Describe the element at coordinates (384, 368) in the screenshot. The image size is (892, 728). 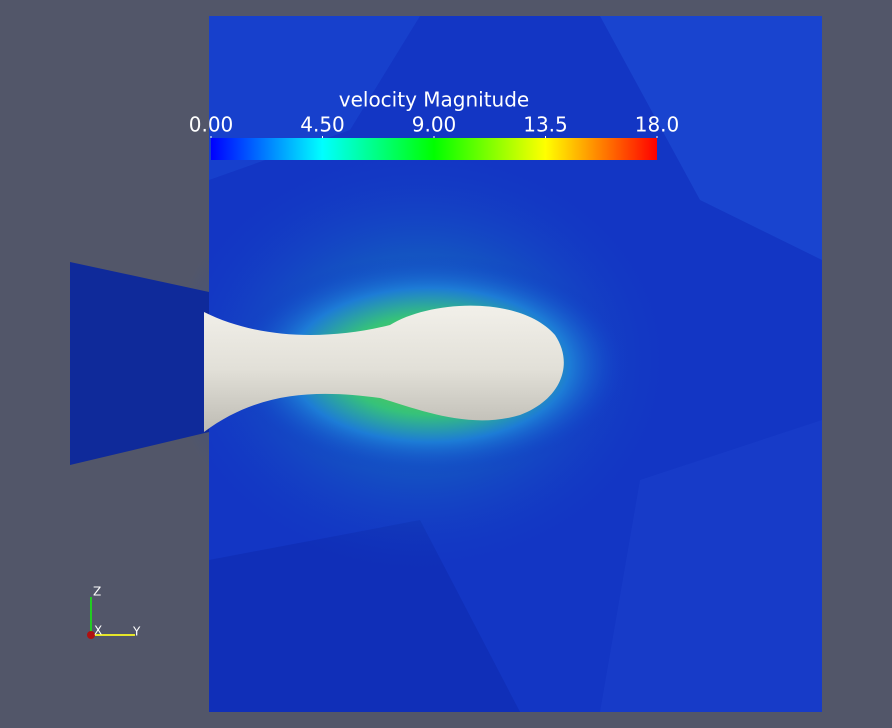
I see `body` at that location.